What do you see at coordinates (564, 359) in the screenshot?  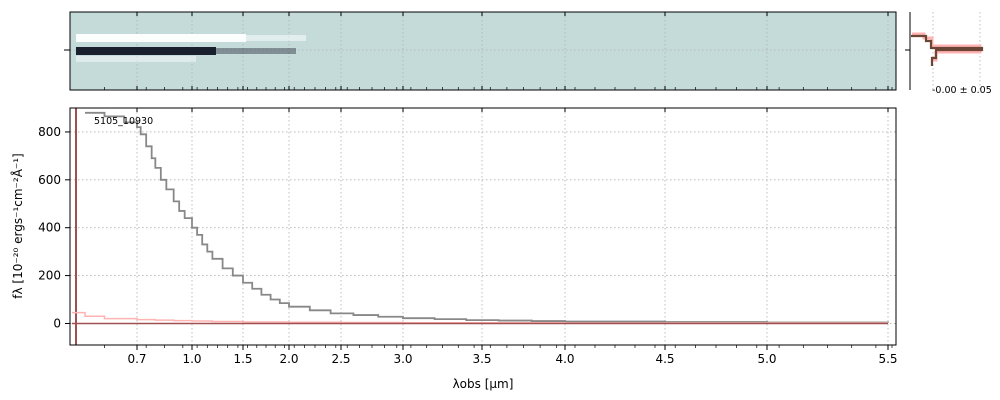 I see `x-tick-label: 4.0` at bounding box center [564, 359].